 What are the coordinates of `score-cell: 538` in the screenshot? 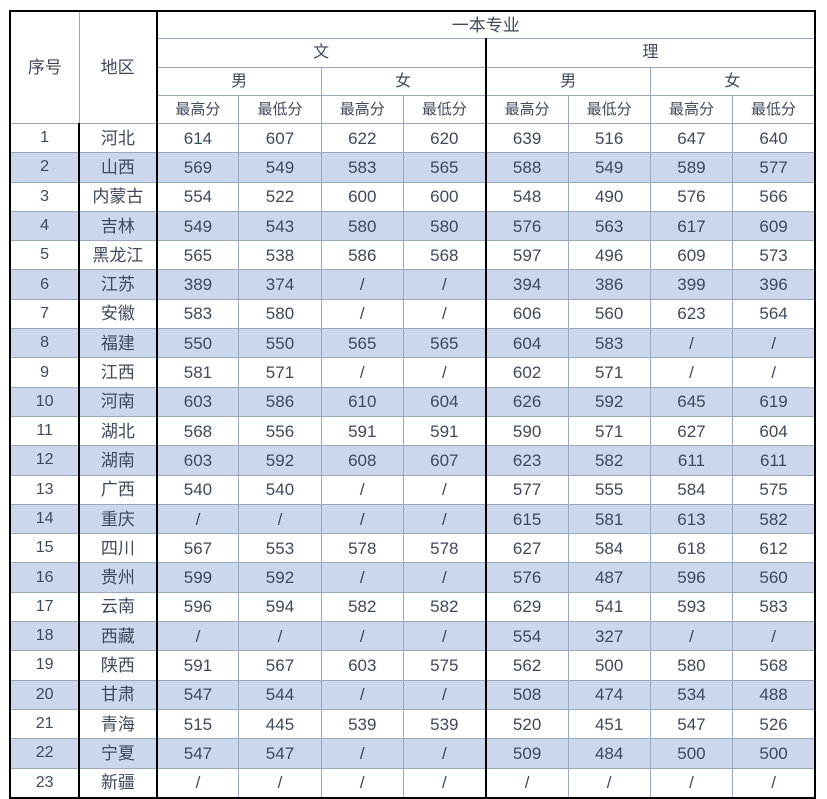 It's located at (280, 255).